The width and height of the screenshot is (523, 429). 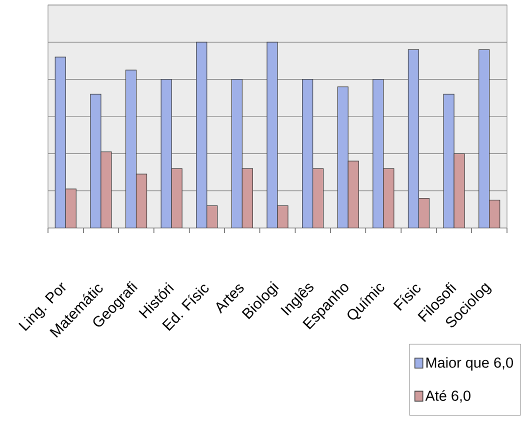 I want to click on legend-label: Maior que 6,0, so click(x=469, y=364).